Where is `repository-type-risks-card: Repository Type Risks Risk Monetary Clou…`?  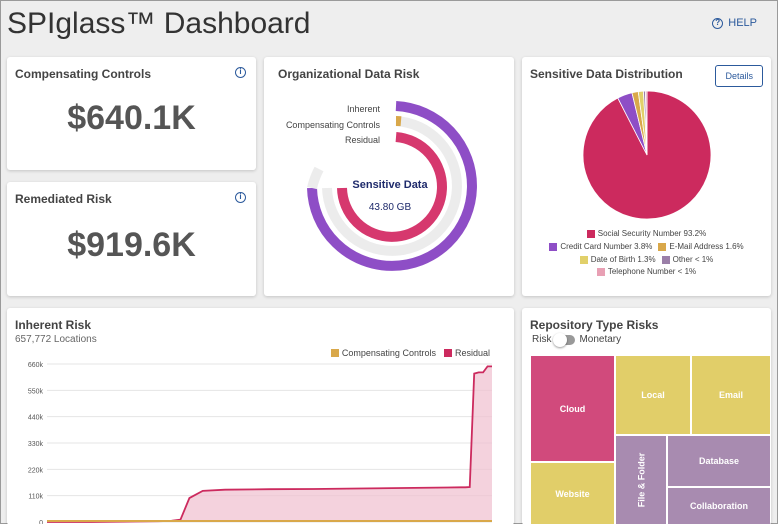
repository-type-risks-card: Repository Type Risks Risk Monetary Clou… is located at coordinates (646, 416).